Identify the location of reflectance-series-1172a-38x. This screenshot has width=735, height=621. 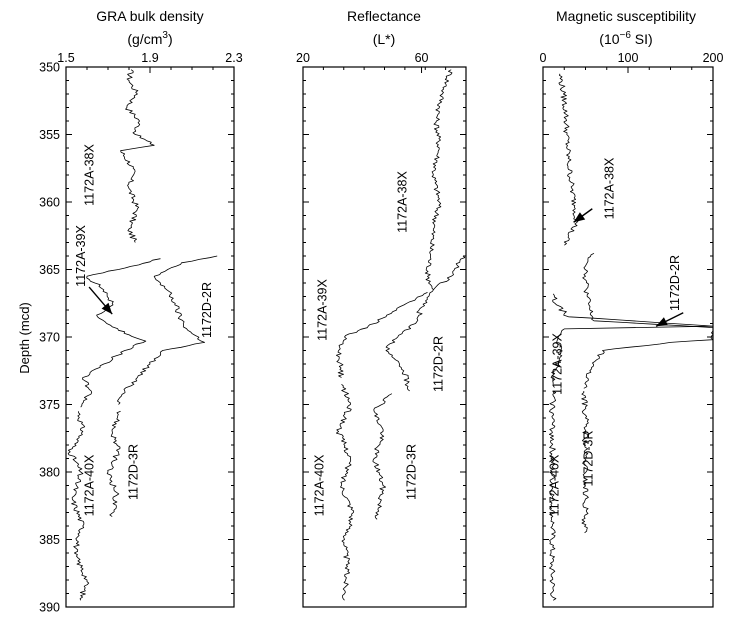
(438, 180).